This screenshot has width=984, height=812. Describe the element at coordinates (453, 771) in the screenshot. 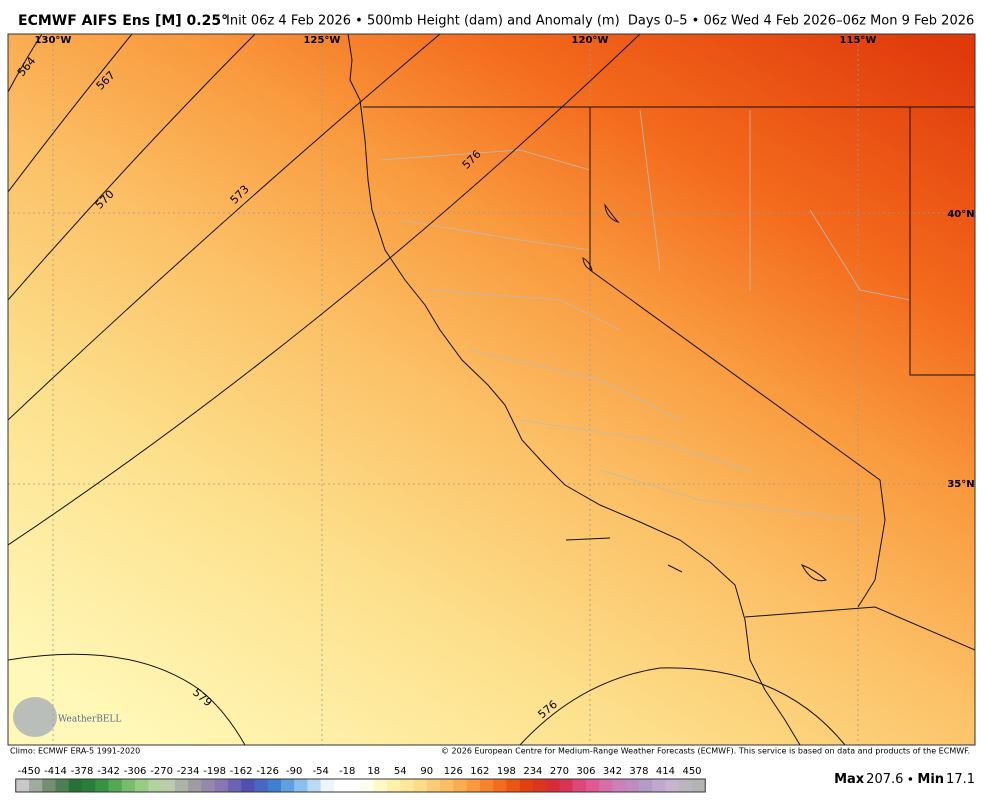

I see `colorbar-label: 126` at that location.